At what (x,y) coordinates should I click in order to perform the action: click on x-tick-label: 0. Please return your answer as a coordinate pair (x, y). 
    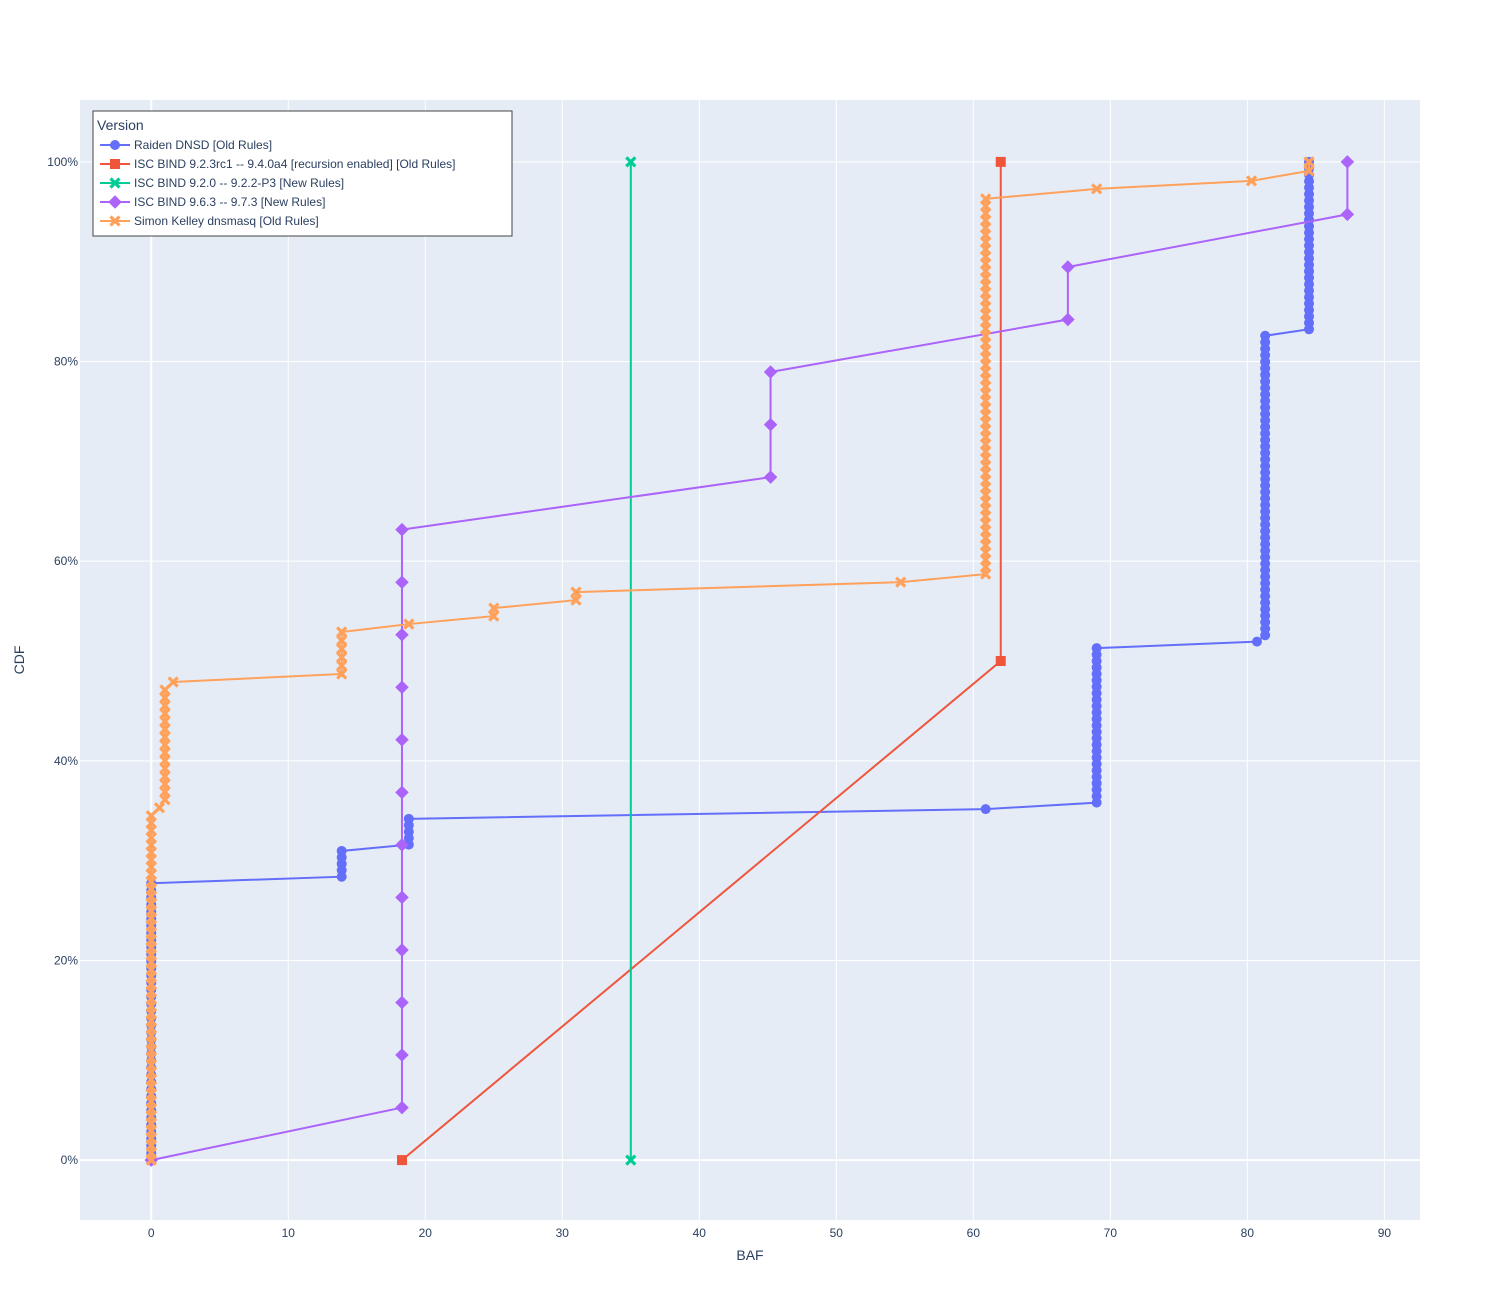
    Looking at the image, I should click on (151, 1233).